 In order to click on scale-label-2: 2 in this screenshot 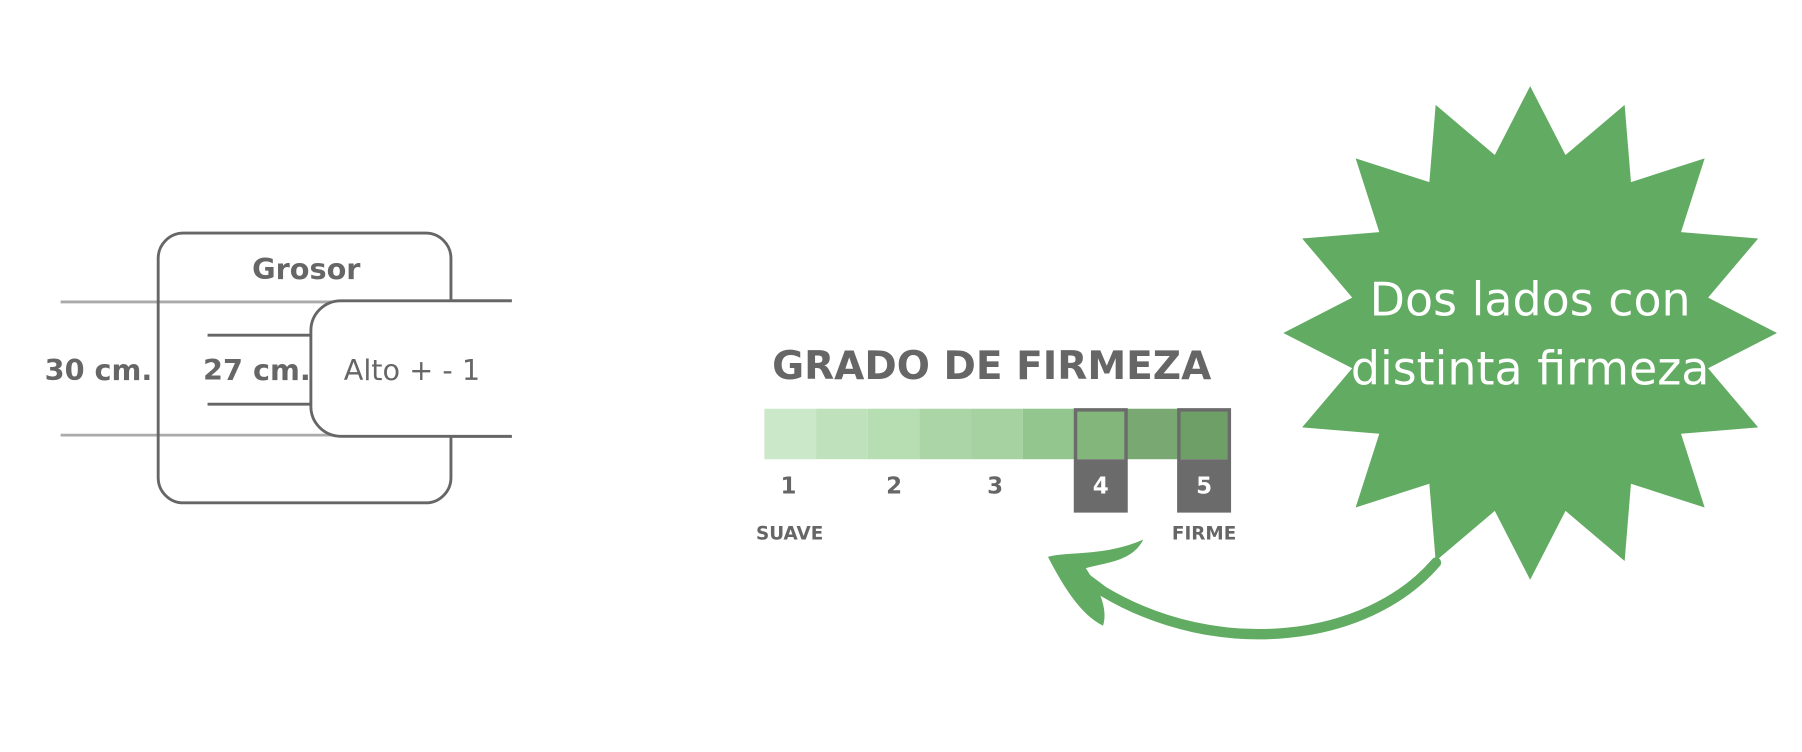, I will do `click(894, 487)`.